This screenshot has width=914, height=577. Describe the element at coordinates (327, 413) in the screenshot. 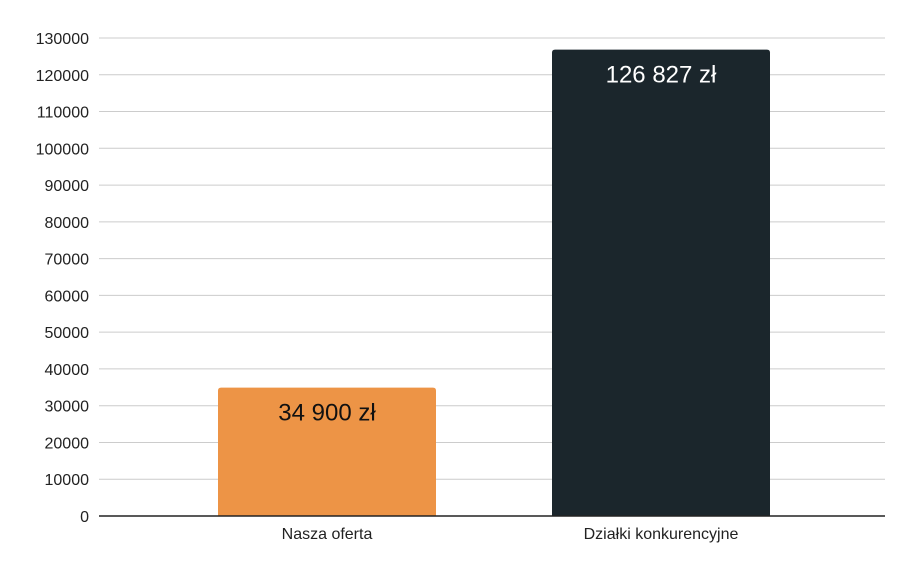

I see `bar-value-label: 34 900 zł` at that location.